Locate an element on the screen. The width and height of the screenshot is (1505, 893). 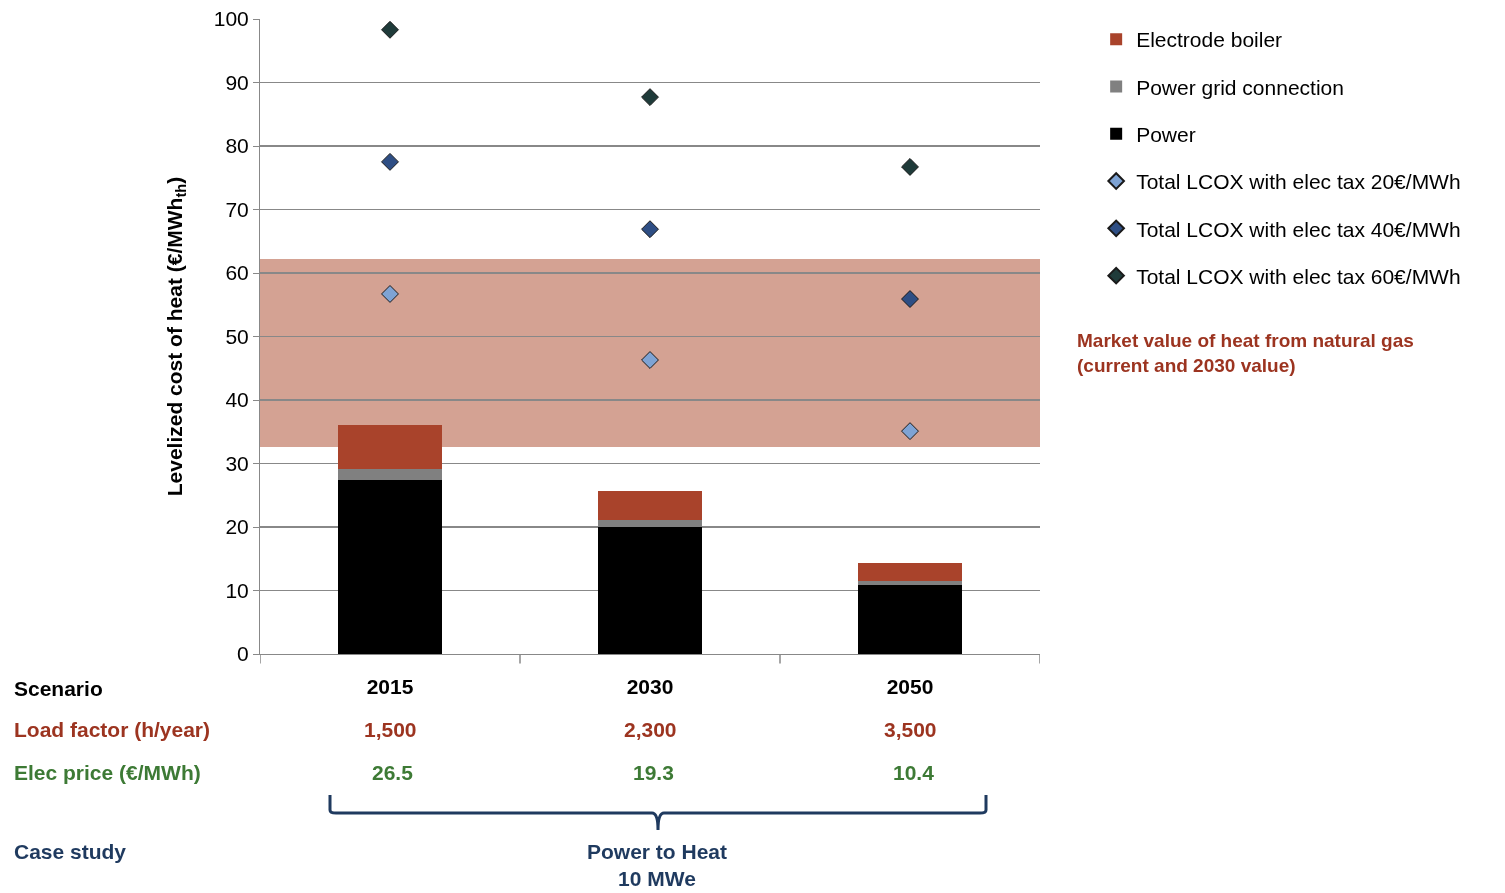
legend-label: Total LCOX with elec tax 40€/MWh is located at coordinates (1298, 229).